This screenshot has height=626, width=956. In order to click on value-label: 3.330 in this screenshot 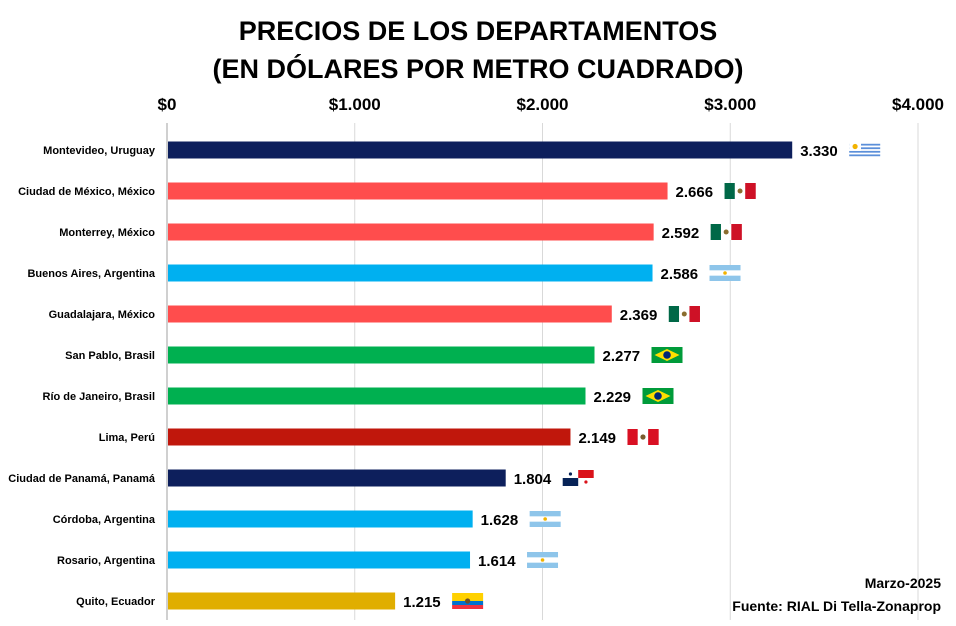, I will do `click(819, 151)`.